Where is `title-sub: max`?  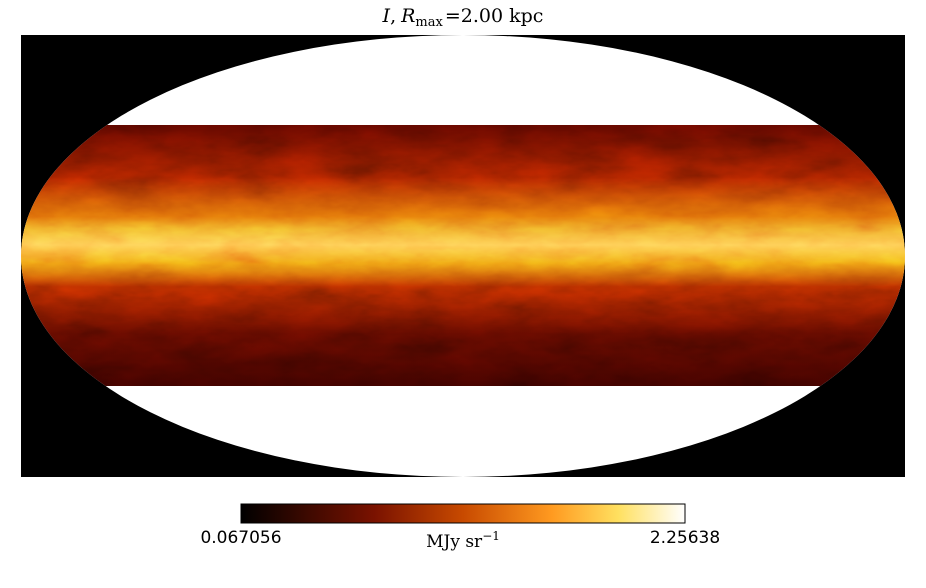 title-sub: max is located at coordinates (429, 22).